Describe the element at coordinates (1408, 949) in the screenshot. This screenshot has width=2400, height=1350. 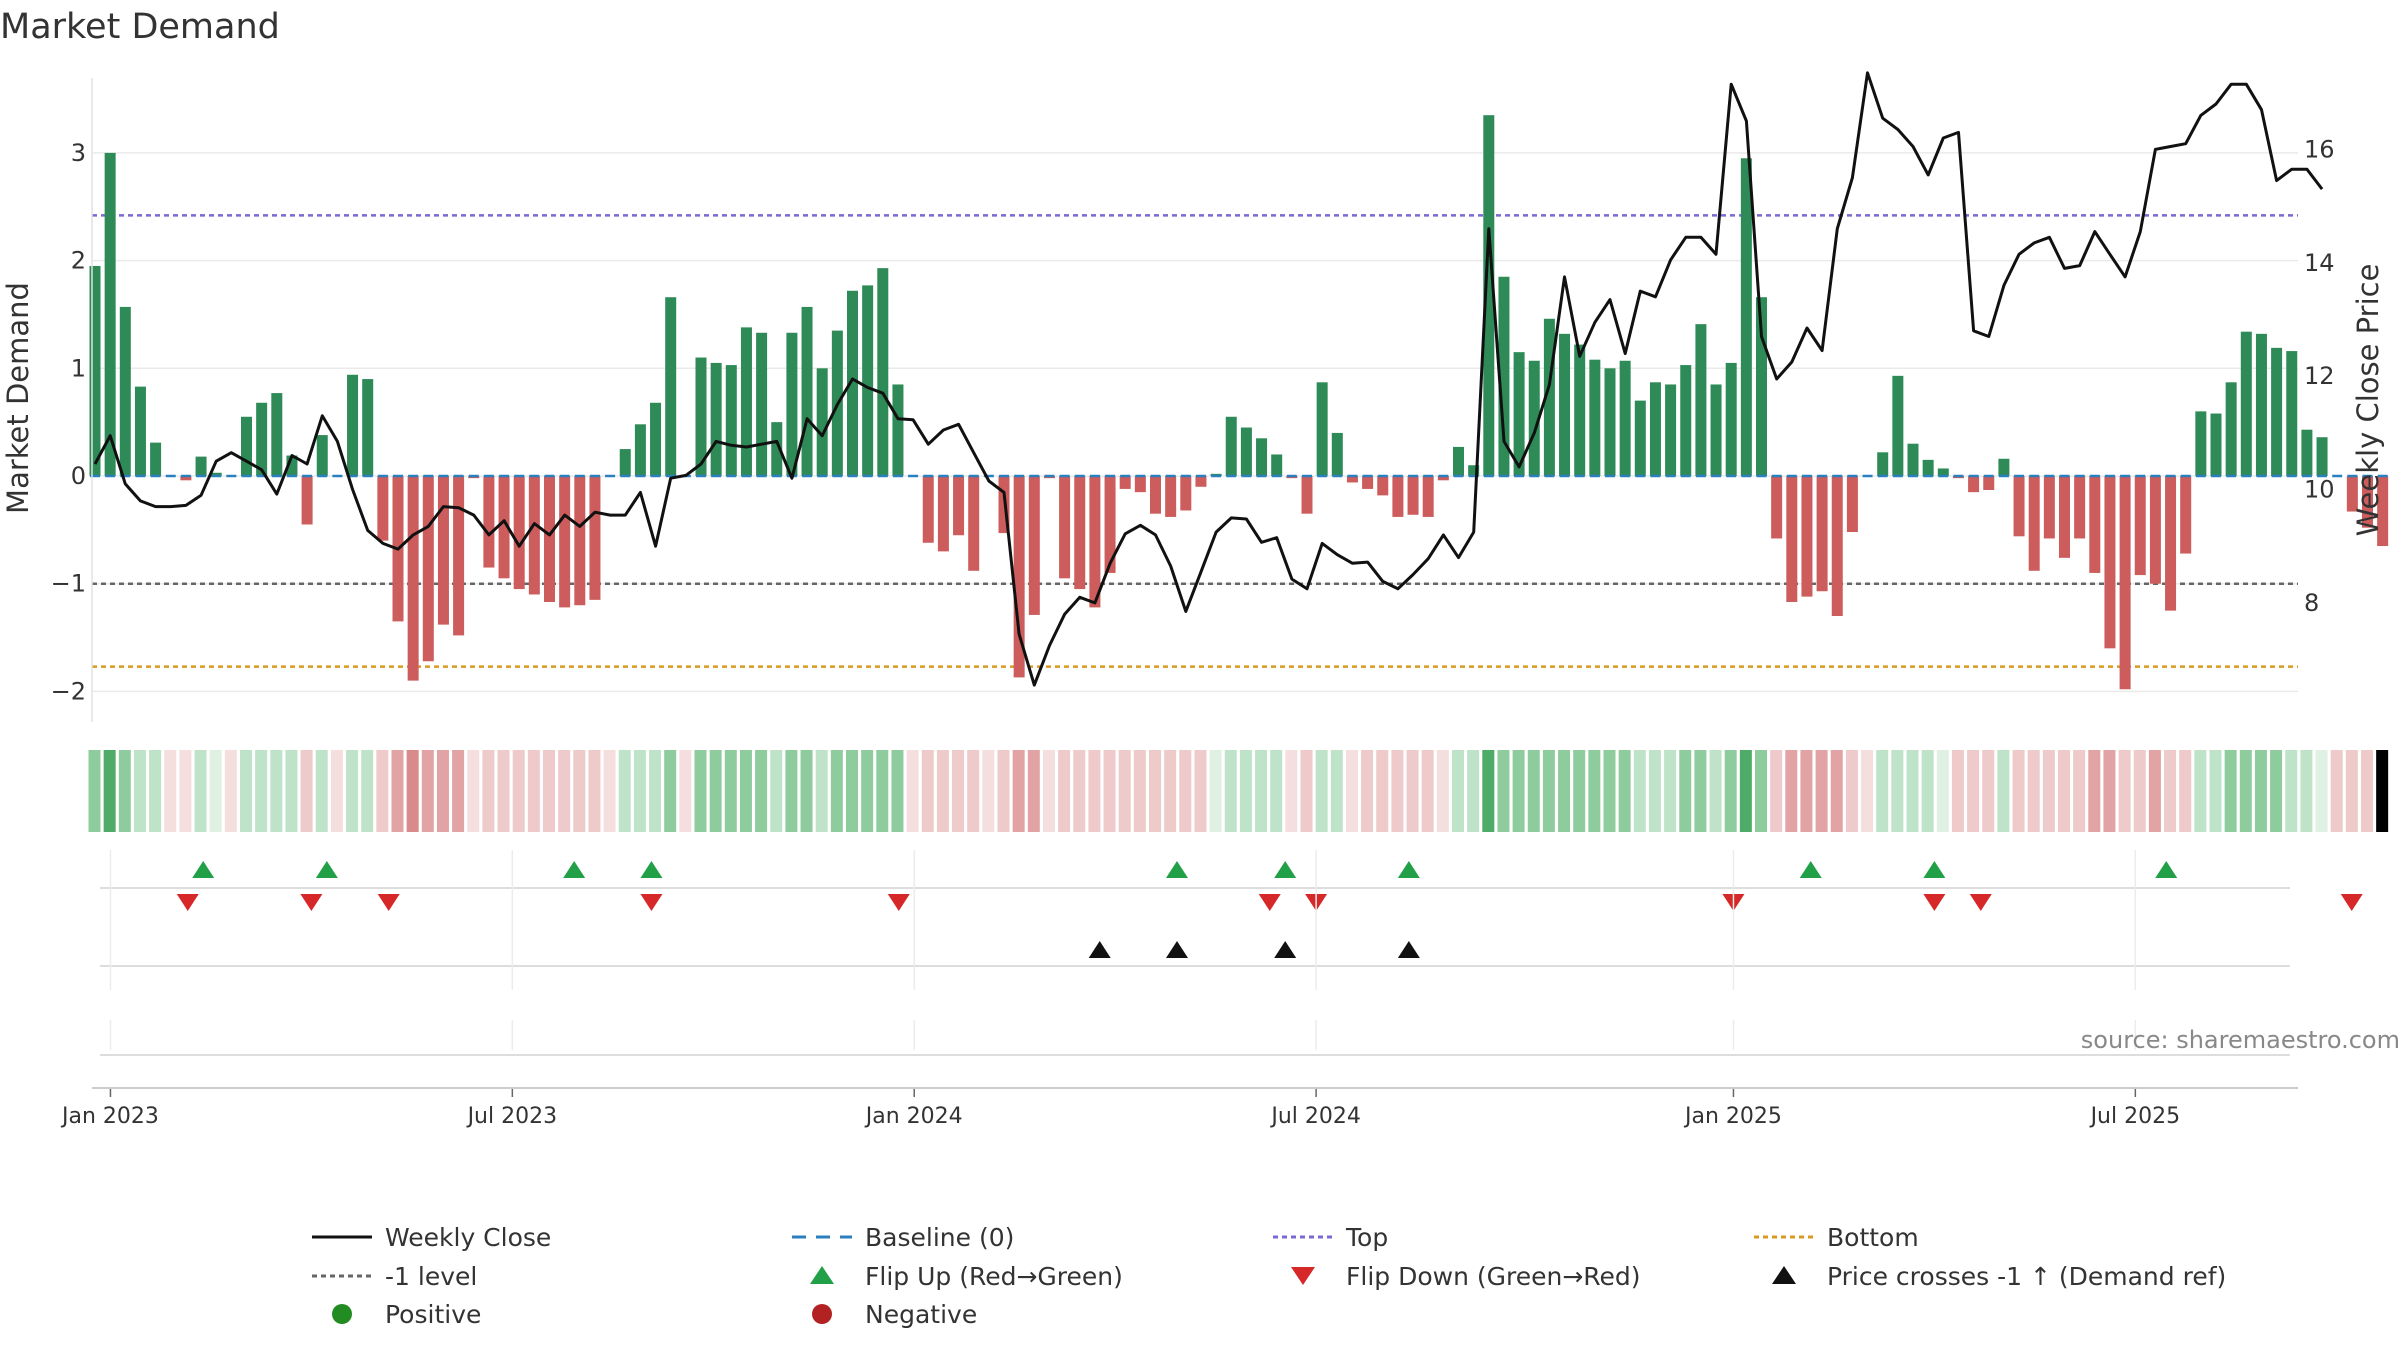
I see `price-cross-marker` at that location.